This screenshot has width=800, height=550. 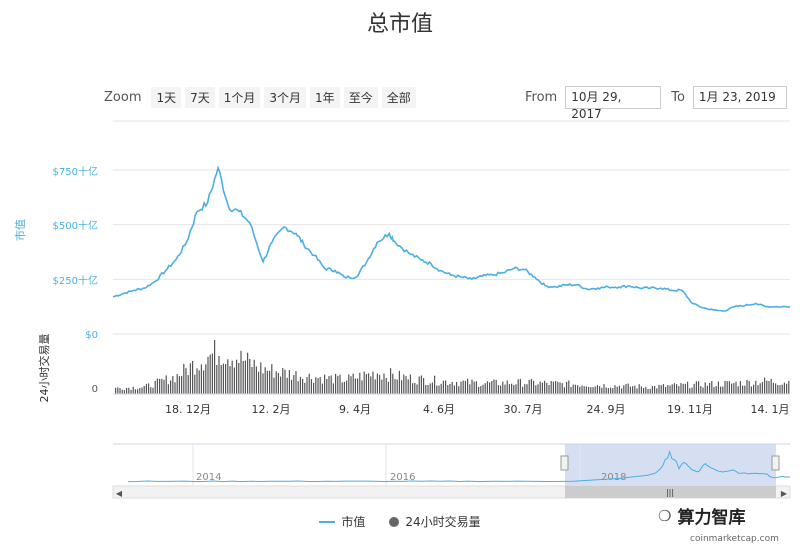 What do you see at coordinates (613, 103) in the screenshot?
I see `from-date-input: 10月 29, 2017` at bounding box center [613, 103].